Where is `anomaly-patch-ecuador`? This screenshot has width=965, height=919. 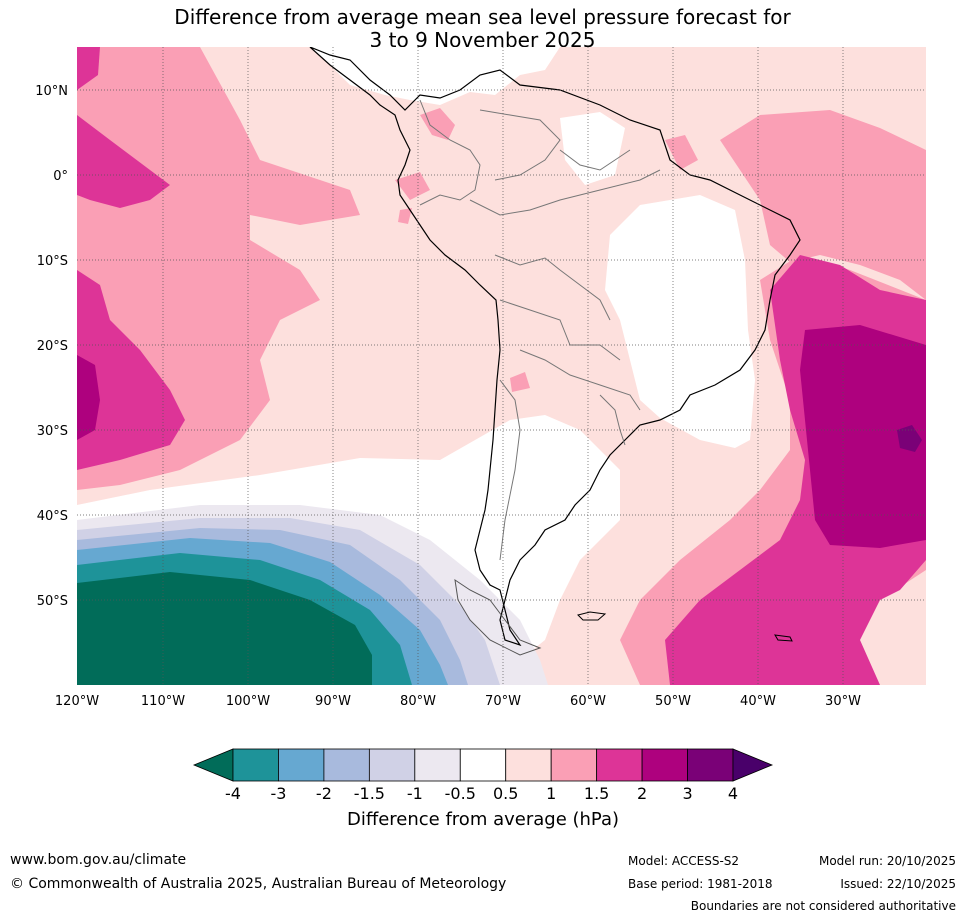 anomaly-patch-ecuador is located at coordinates (412, 186).